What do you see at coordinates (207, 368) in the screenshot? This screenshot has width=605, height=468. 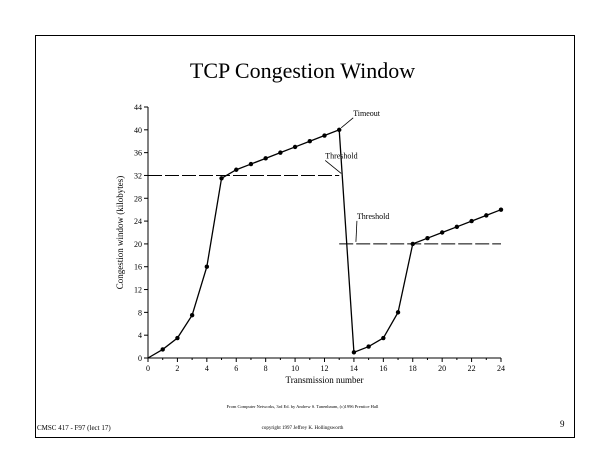 I see `x-tick-label: 4` at bounding box center [207, 368].